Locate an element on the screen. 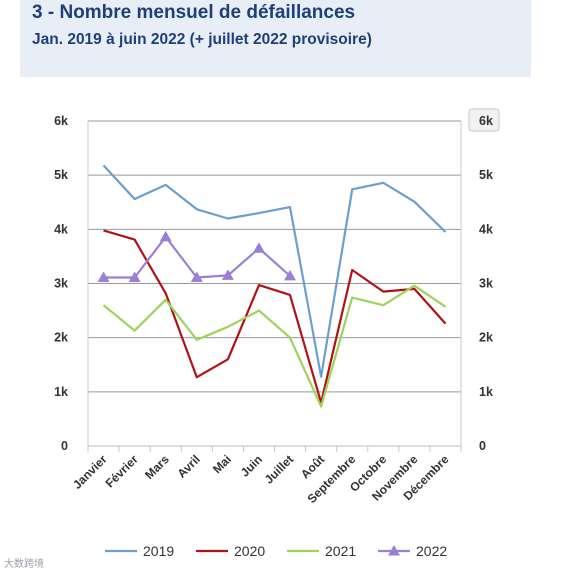  legend-label-2020: 2020 is located at coordinates (249, 551).